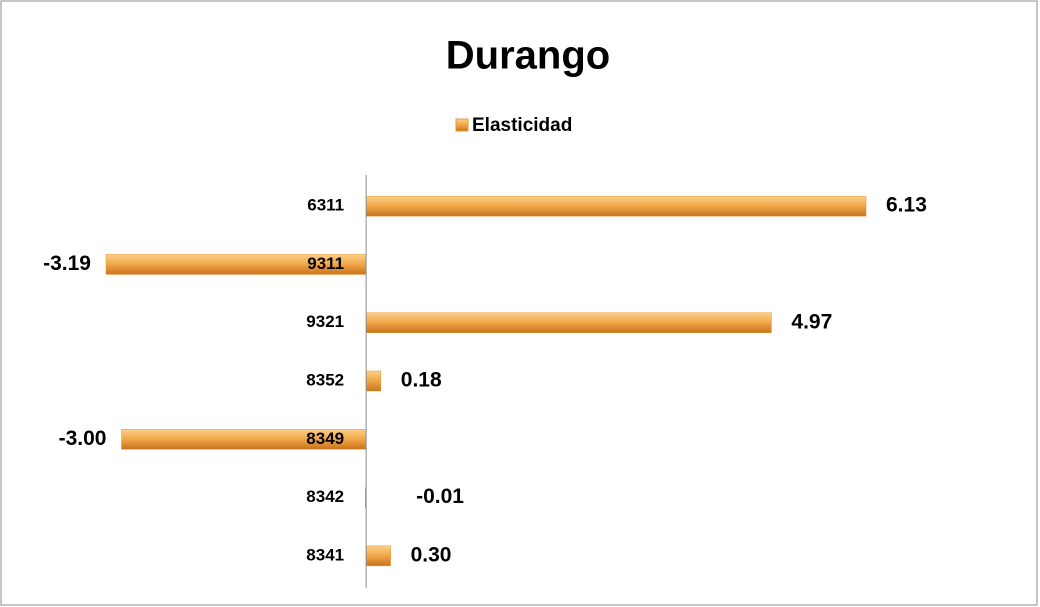 The image size is (1040, 607). Describe the element at coordinates (83, 438) in the screenshot. I see `value-label: -3.00` at that location.